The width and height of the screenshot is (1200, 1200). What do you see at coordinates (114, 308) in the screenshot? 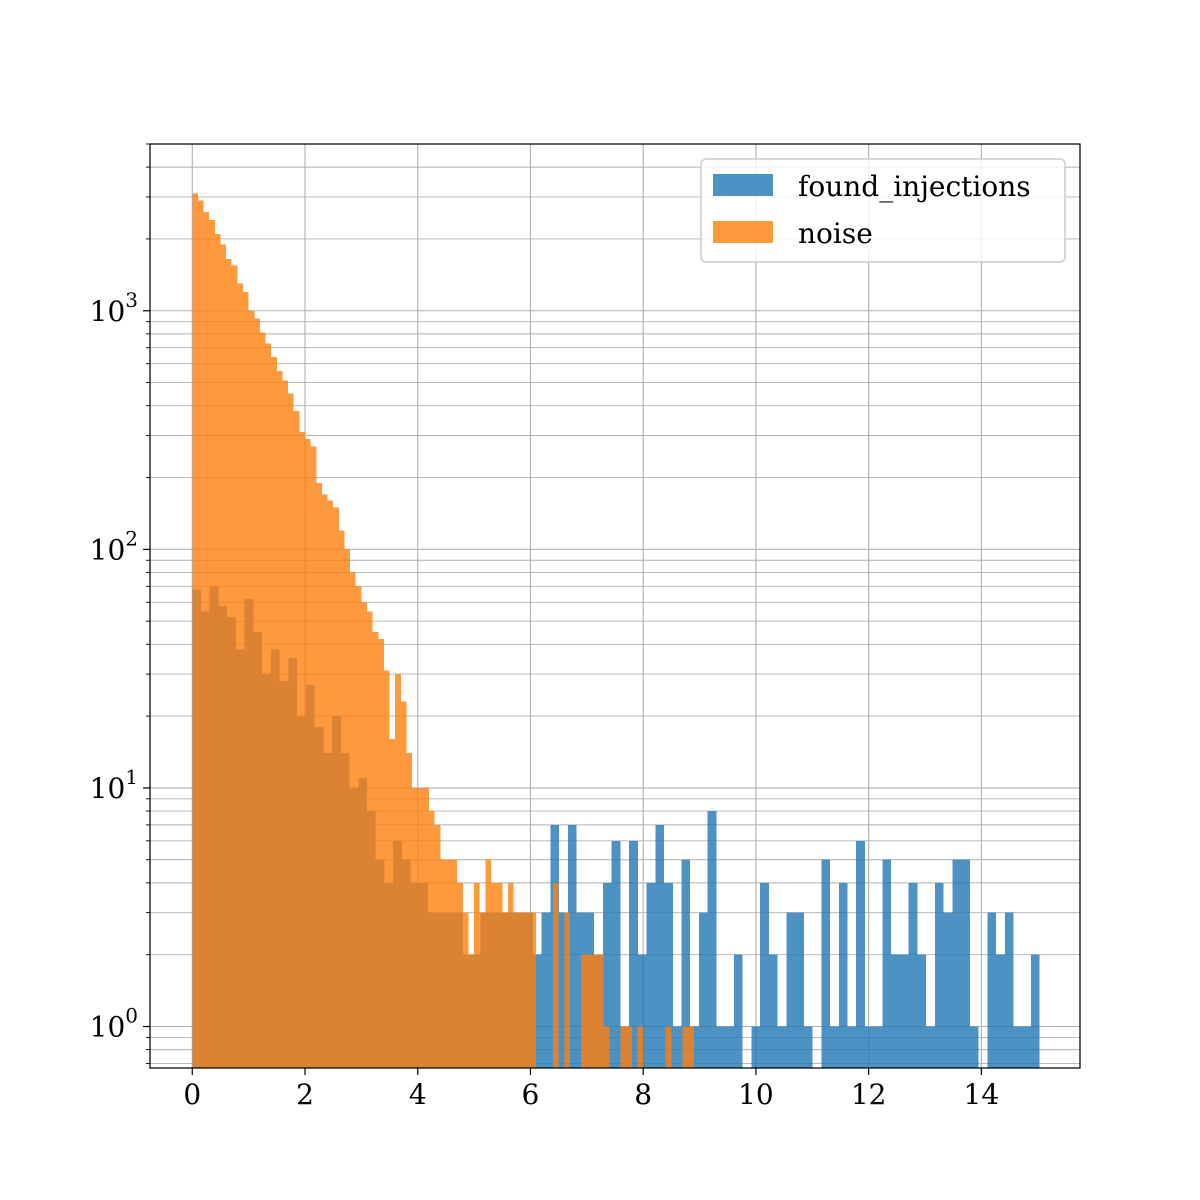
I see `y-tick-label: 10³` at bounding box center [114, 308].